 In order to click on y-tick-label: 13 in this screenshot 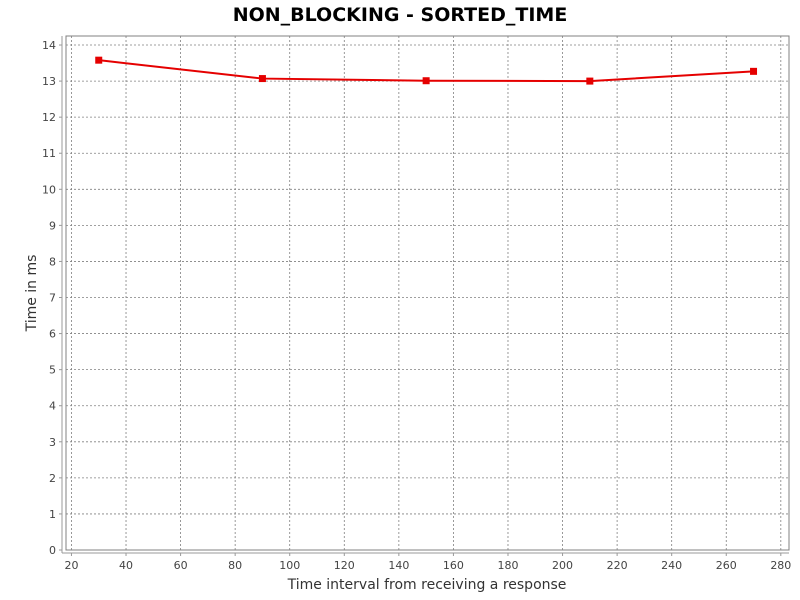, I will do `click(49, 81)`.